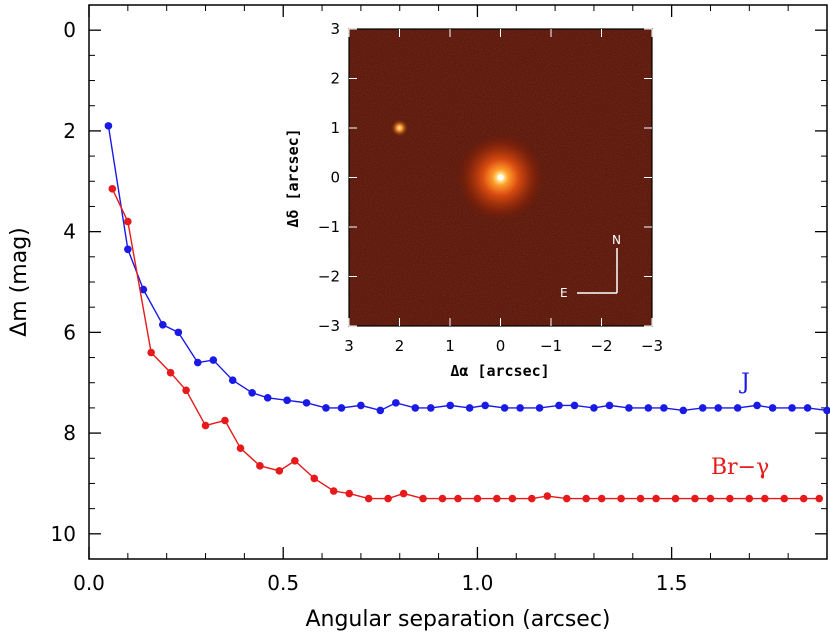  Describe the element at coordinates (335, 178) in the screenshot. I see `inset-y-tick-label: 0` at that location.